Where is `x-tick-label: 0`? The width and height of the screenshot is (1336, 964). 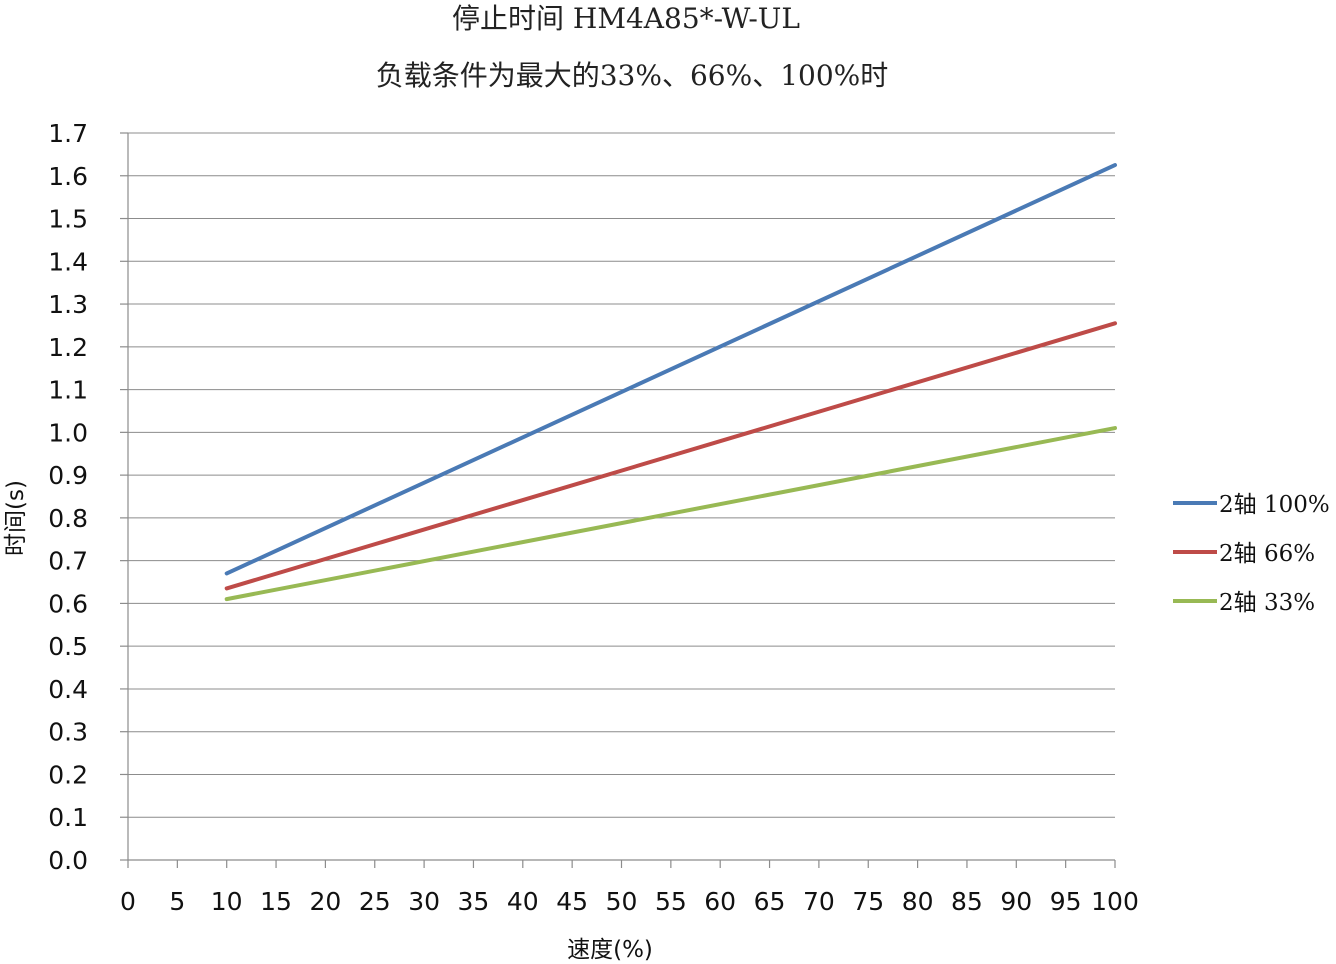
x-tick-label: 0 is located at coordinates (128, 901).